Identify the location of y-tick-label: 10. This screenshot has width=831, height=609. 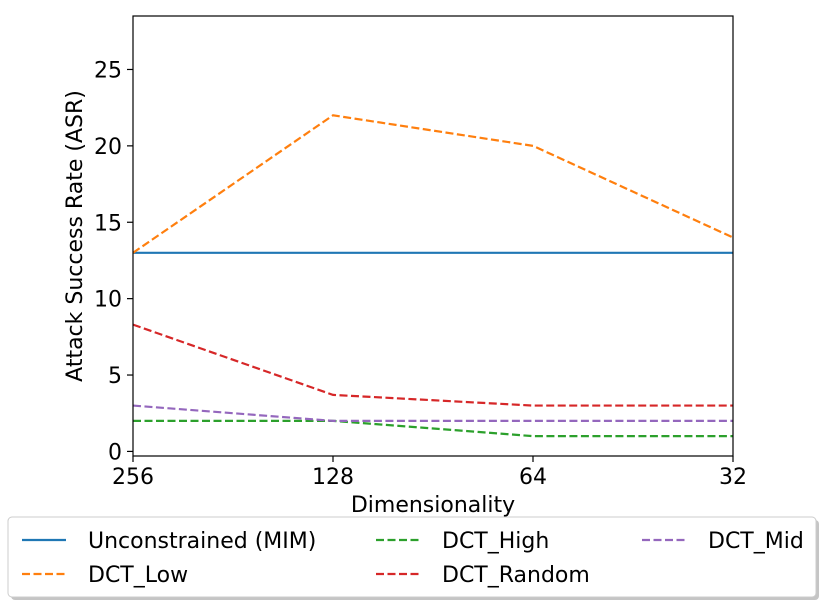
(108, 300).